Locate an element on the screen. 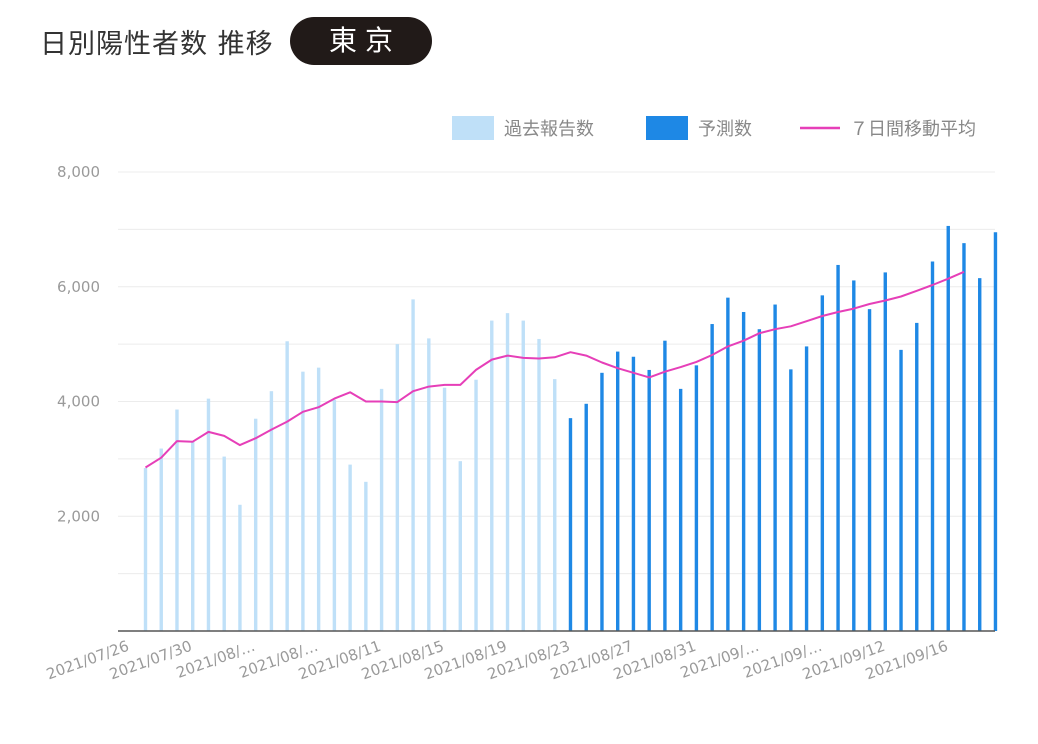 This screenshot has width=1038, height=744. legend-average-label: ７日間移動平均 is located at coordinates (913, 129).